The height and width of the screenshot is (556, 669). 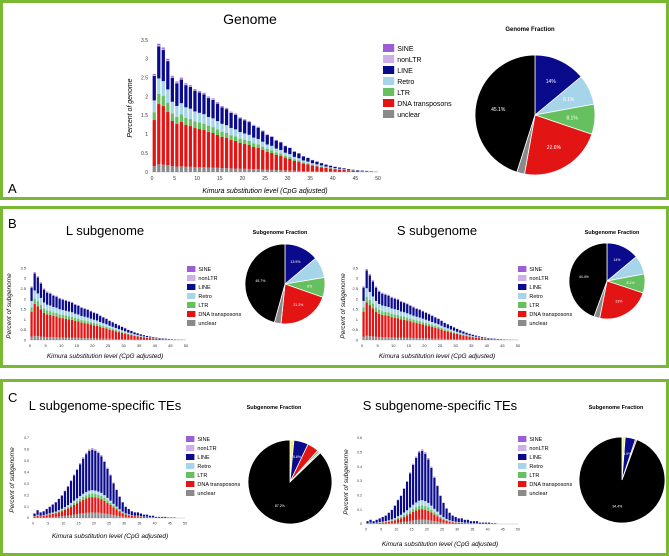 What do you see at coordinates (108, 345) in the screenshot?
I see `l-sub-xtick: 25` at bounding box center [108, 345].